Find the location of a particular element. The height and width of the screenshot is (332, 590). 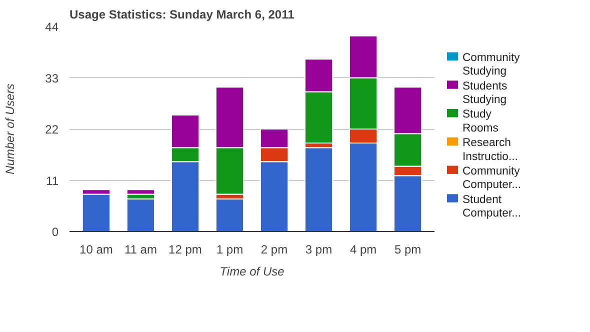

y-axis-title: Number of Users is located at coordinates (10, 129).